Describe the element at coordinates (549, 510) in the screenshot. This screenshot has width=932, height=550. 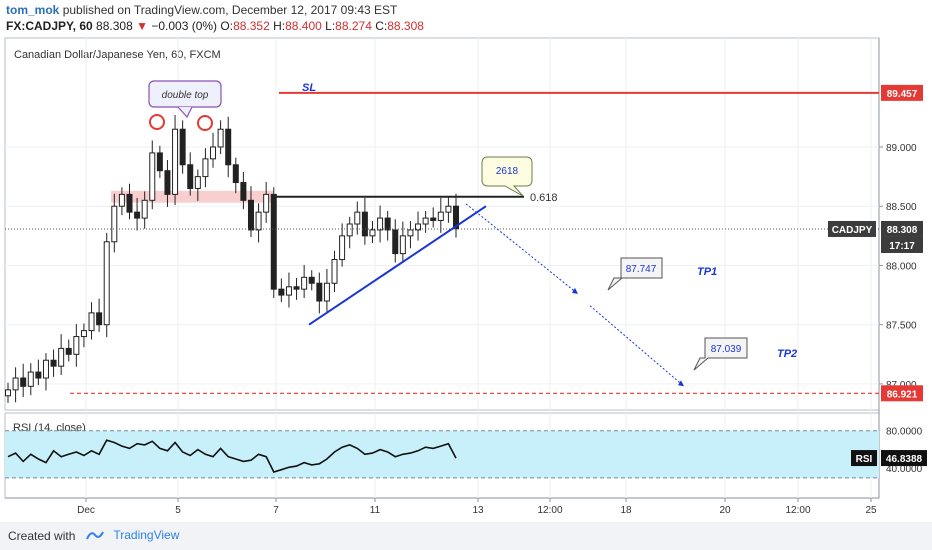
I see `time-tick-label: 12:00` at that location.